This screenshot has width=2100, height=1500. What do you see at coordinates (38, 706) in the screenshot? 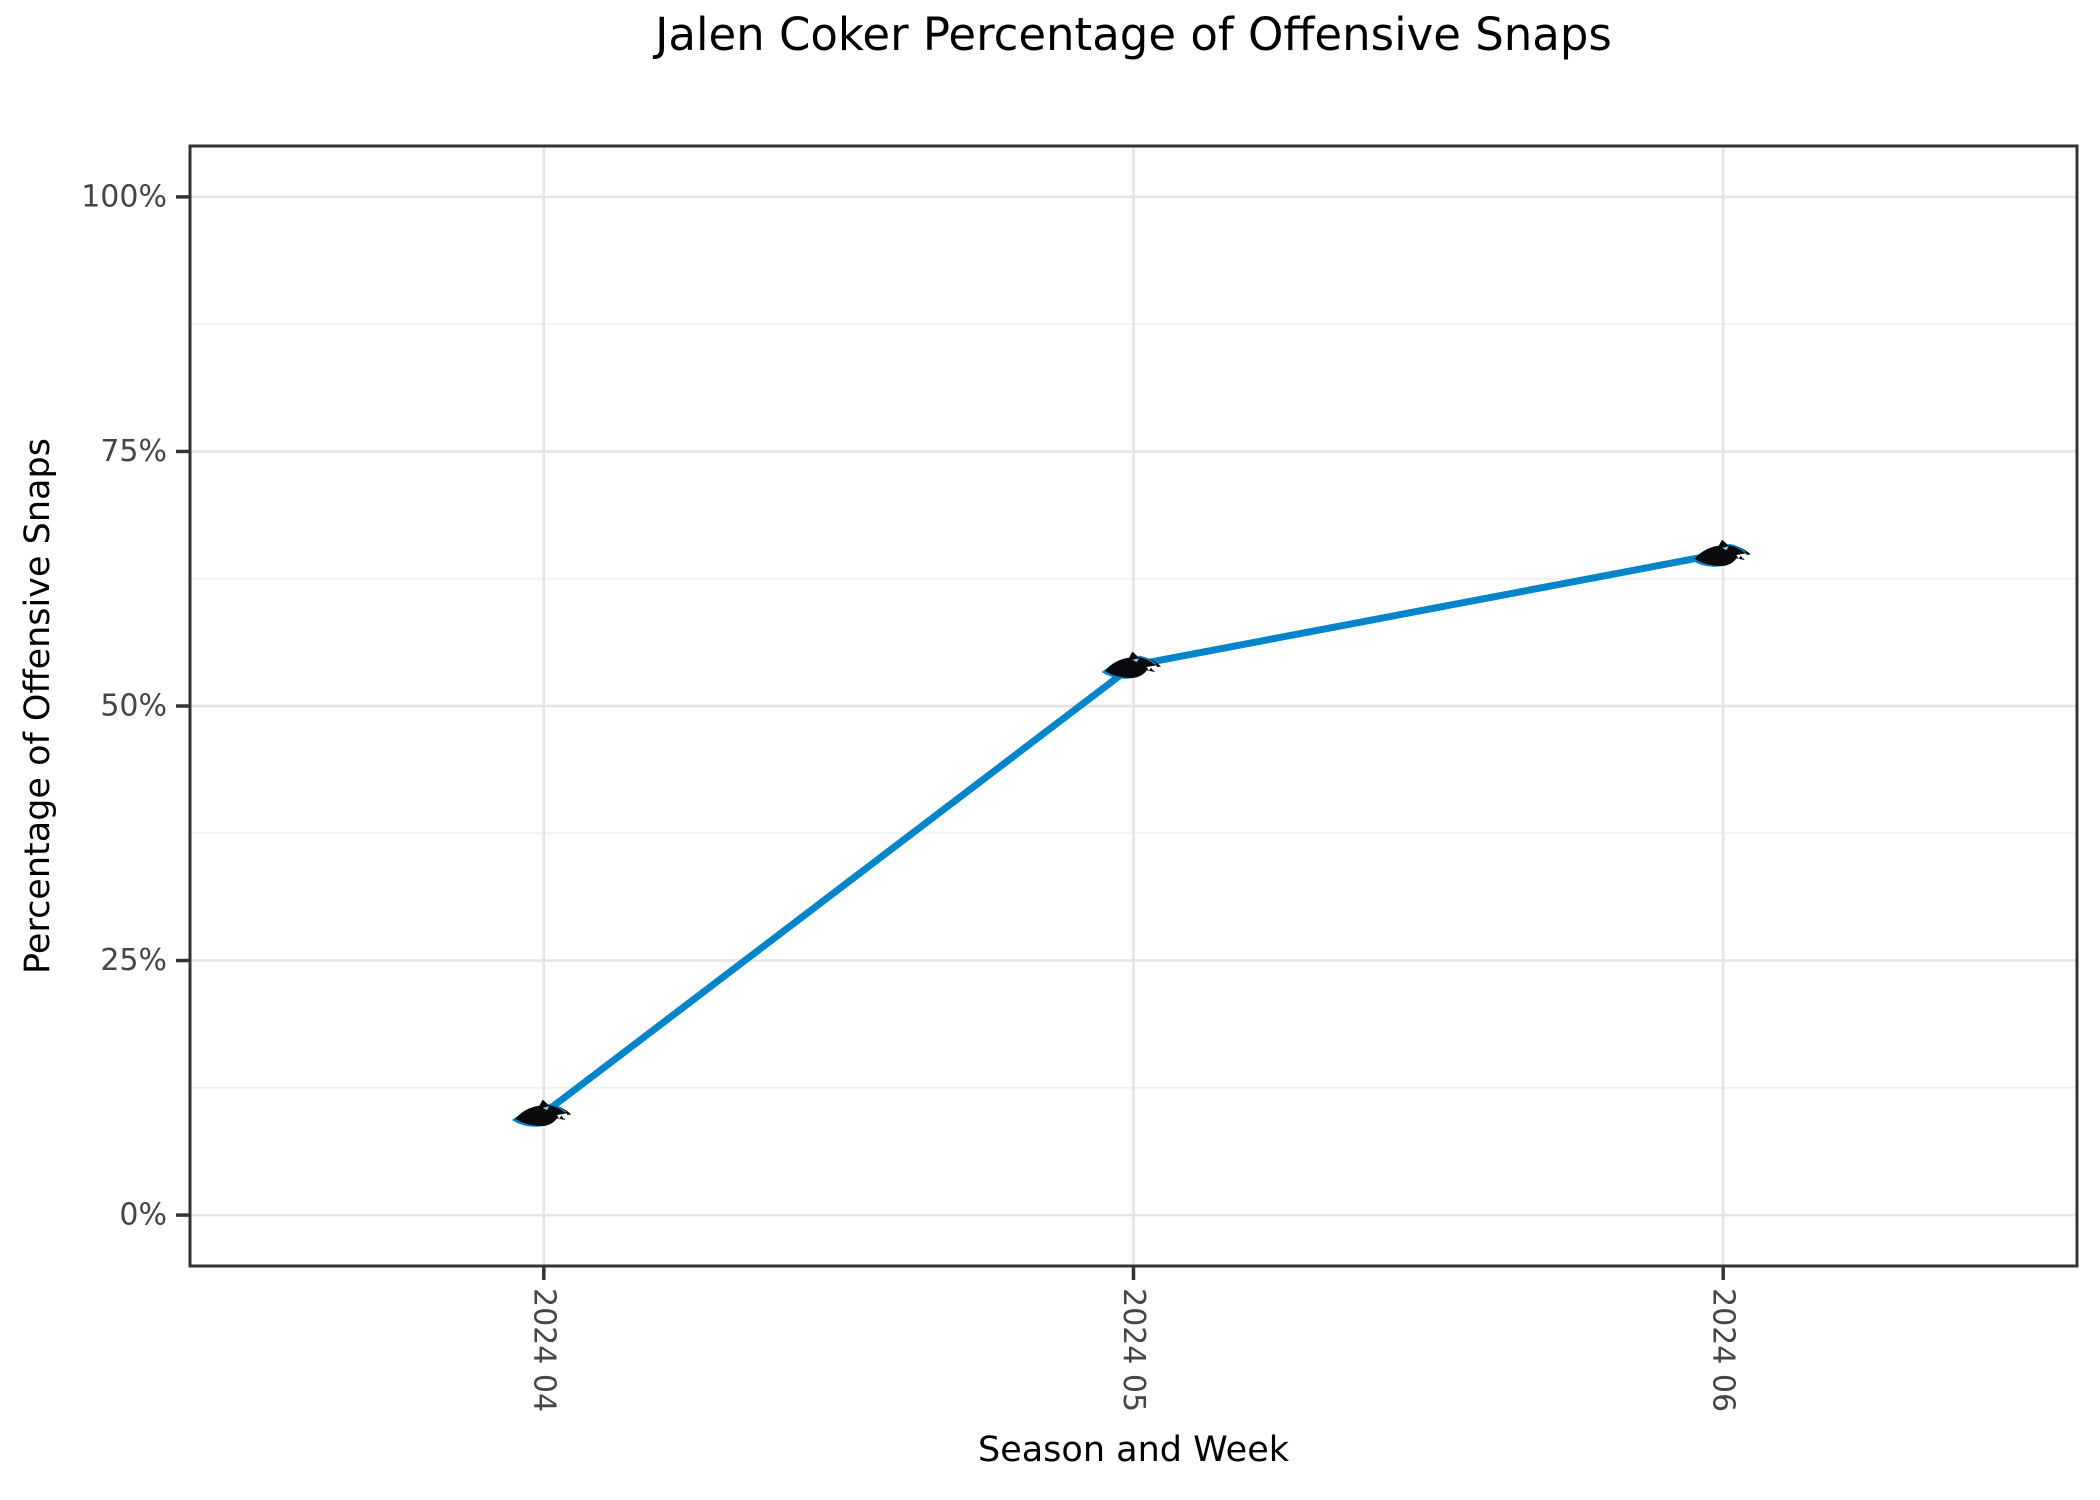
I see `y-axis-title: Percentage of Offensive Snaps` at bounding box center [38, 706].